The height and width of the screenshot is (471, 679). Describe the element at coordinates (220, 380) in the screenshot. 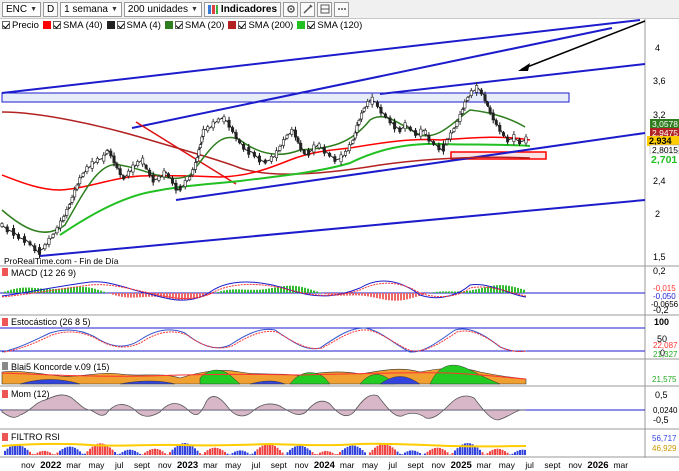

I see `koncorde-blue` at that location.